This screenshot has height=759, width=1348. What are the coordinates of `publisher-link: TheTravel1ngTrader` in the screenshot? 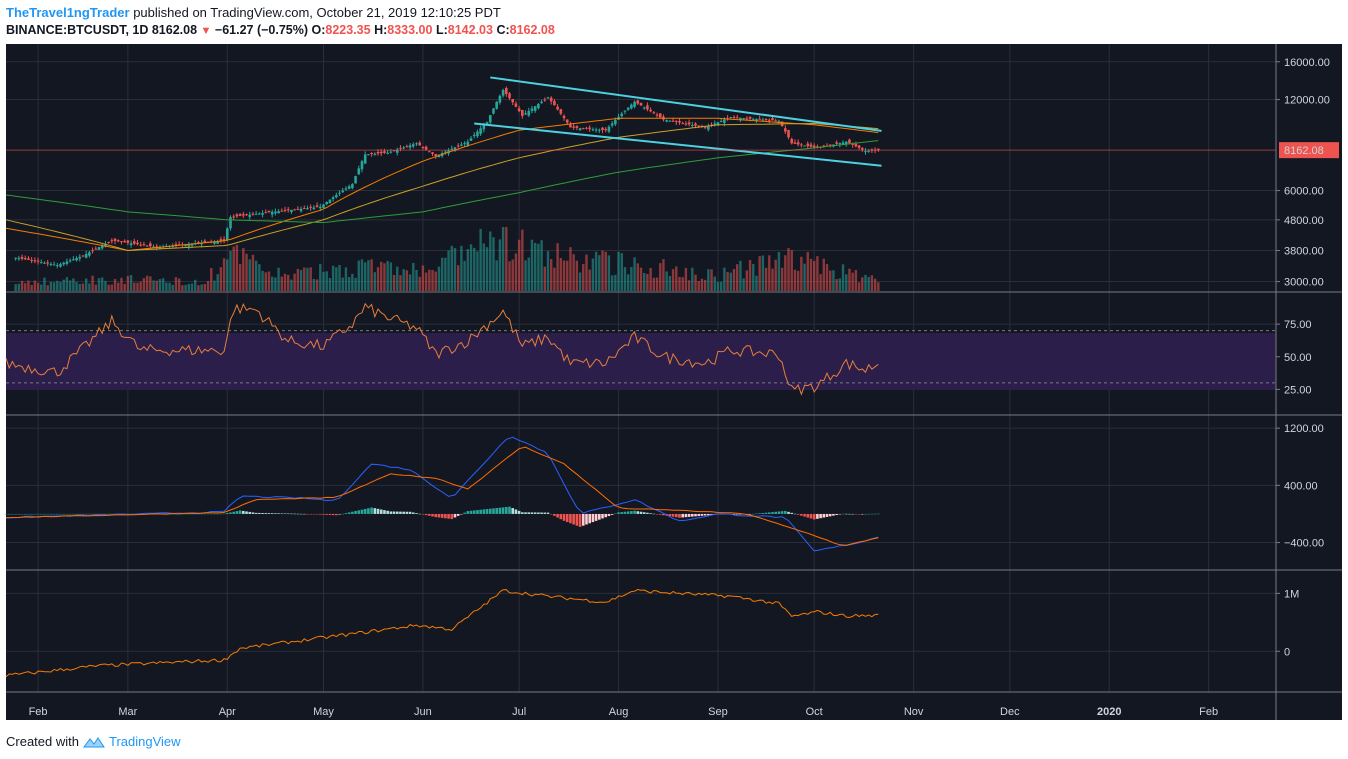 It's located at (68, 12).